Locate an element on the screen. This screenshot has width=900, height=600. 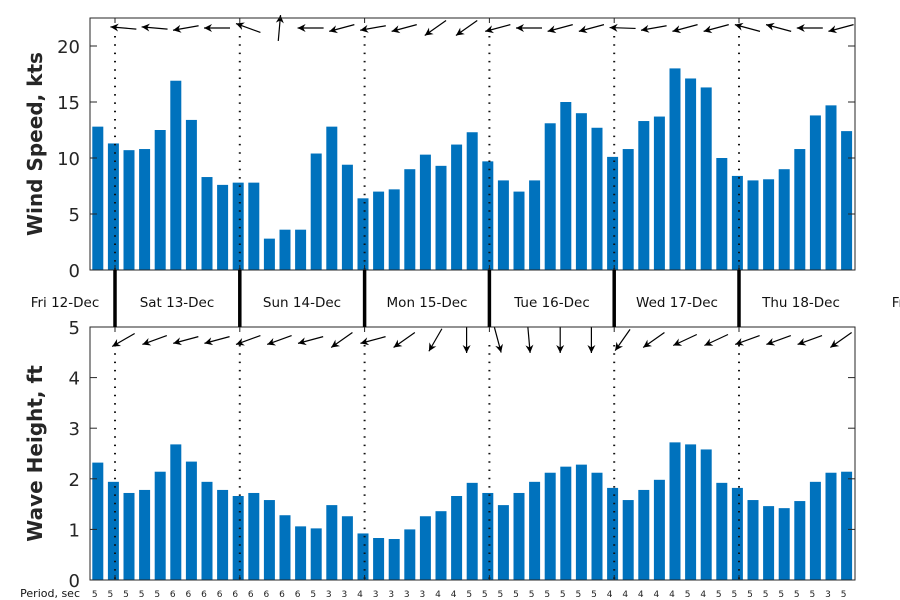
day-label: Wed 17-Dec is located at coordinates (677, 303).